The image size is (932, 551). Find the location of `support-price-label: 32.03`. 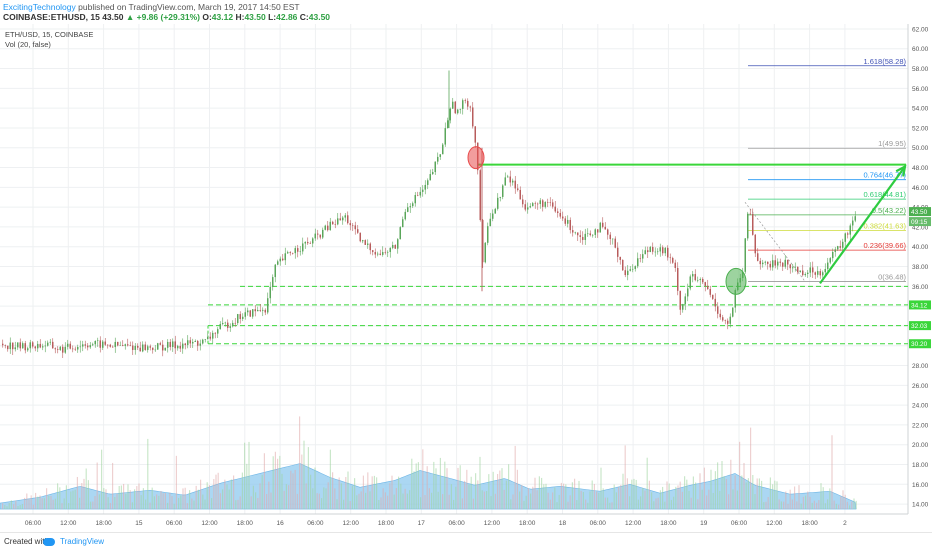

support-price-label: 32.03 is located at coordinates (919, 326).